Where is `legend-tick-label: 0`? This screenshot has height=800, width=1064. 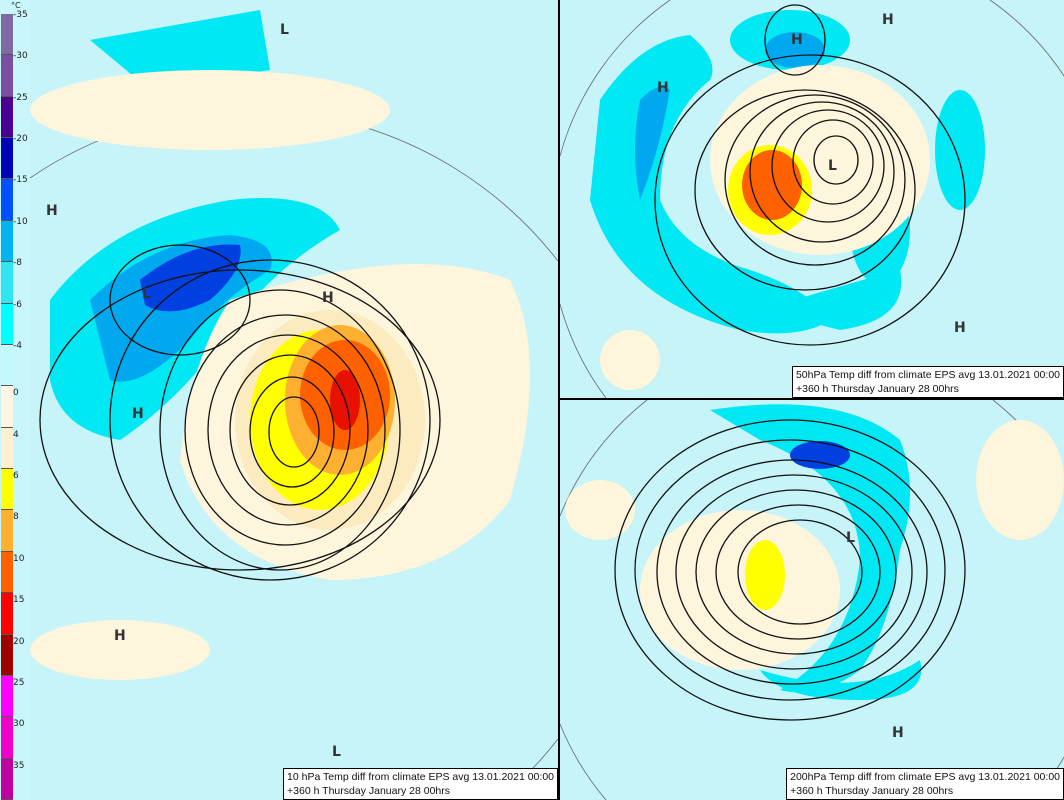
legend-tick-label: 0 is located at coordinates (16, 393).